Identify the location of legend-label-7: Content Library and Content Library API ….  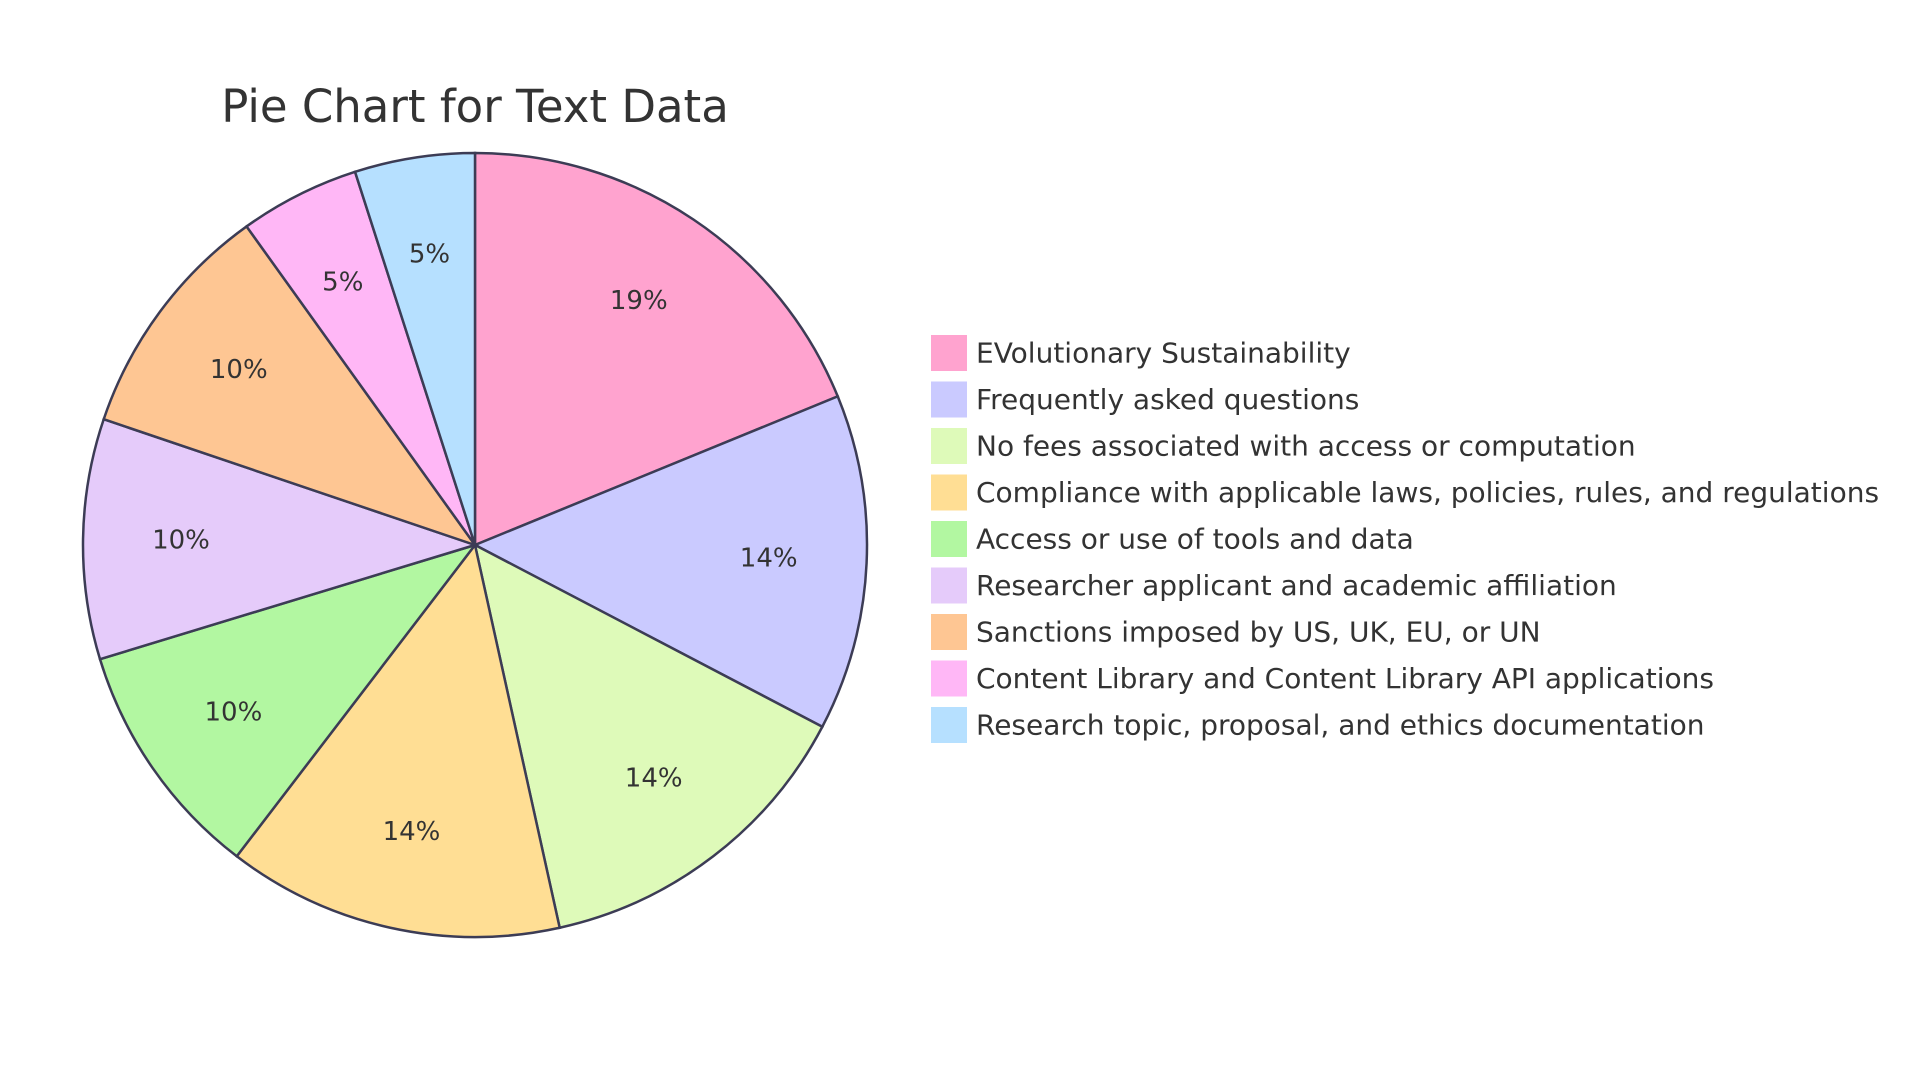
(1345, 678).